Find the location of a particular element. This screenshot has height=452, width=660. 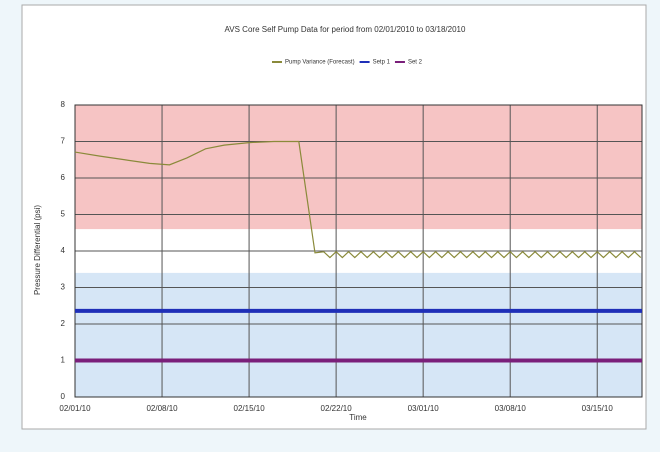

legend-label: Pump Variance (Forecast) is located at coordinates (320, 63).